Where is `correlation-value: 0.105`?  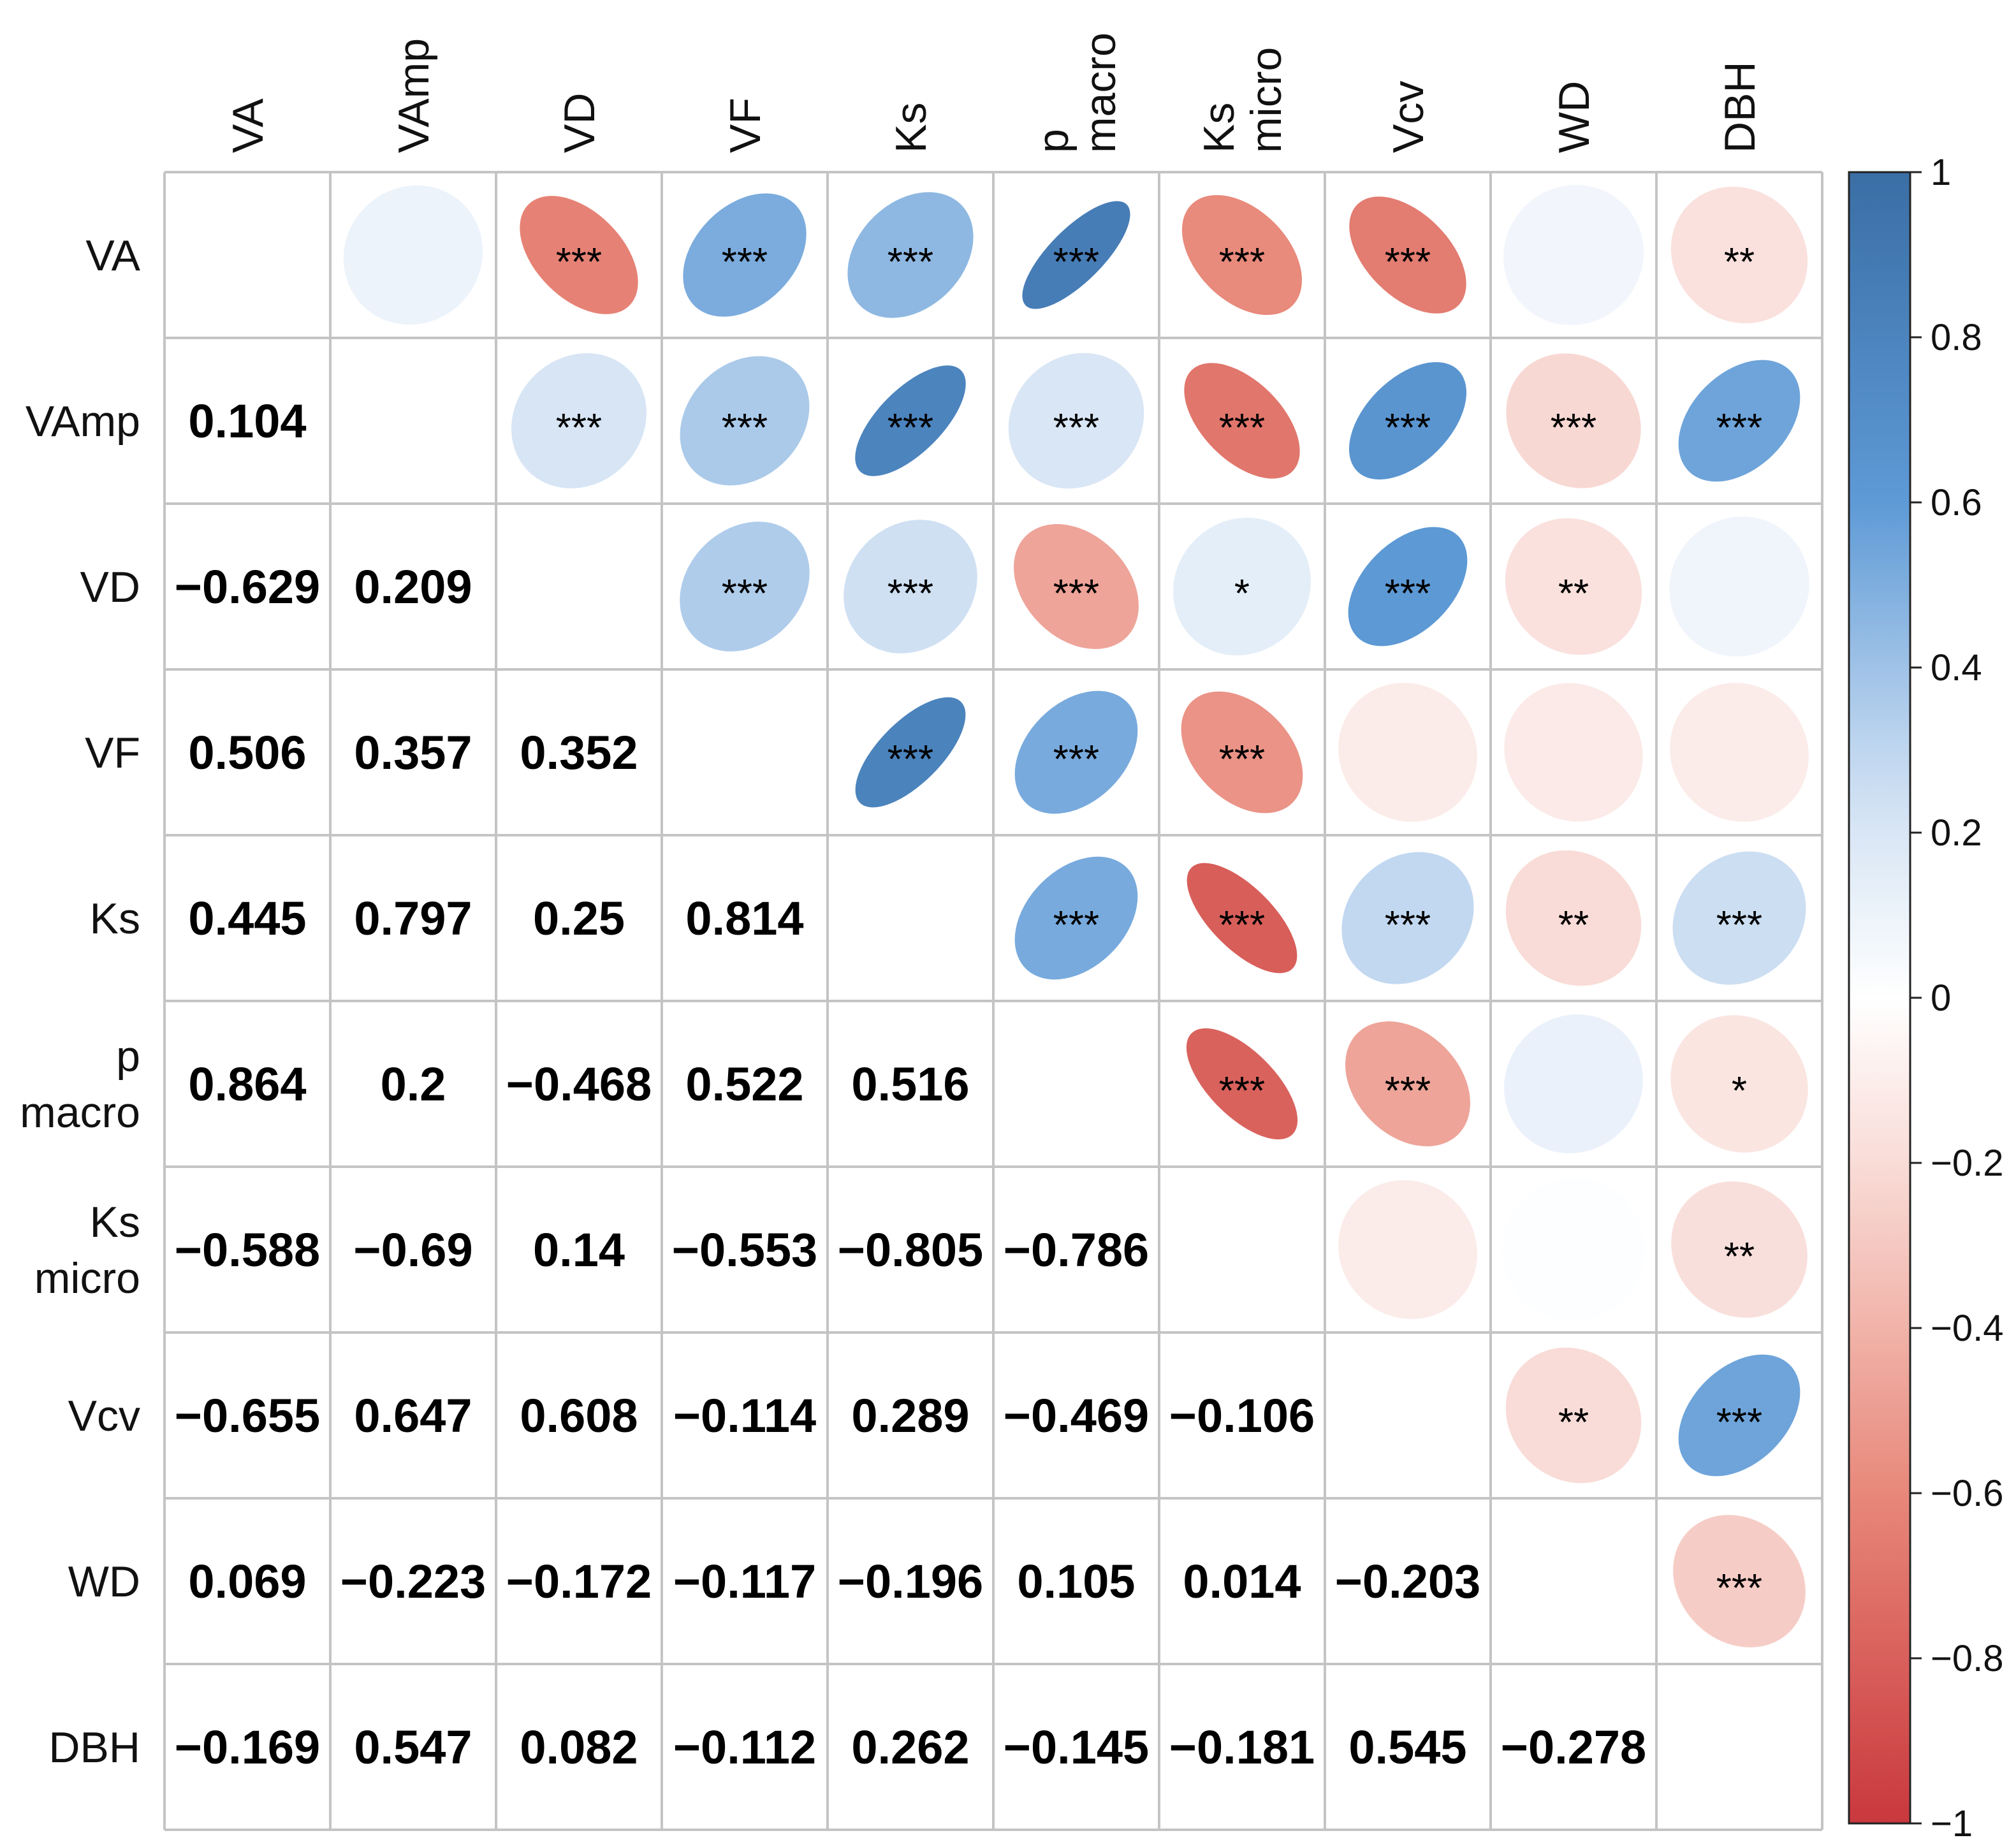 correlation-value: 0.105 is located at coordinates (1076, 1581).